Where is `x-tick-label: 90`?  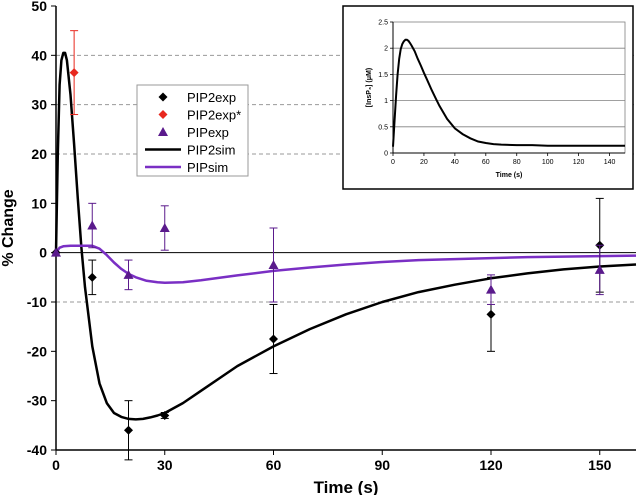
x-tick-label: 90 is located at coordinates (382, 465).